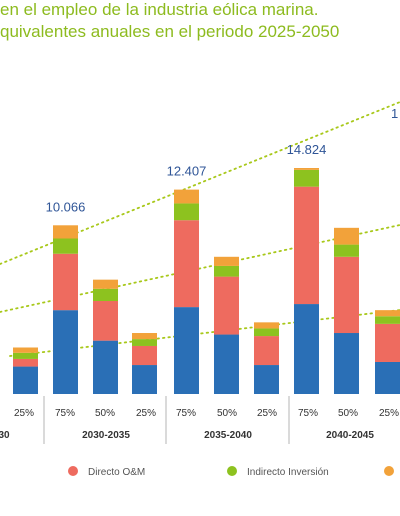 The width and height of the screenshot is (400, 516). What do you see at coordinates (187, 171) in the screenshot?
I see `total-data-label: 12.407` at bounding box center [187, 171].